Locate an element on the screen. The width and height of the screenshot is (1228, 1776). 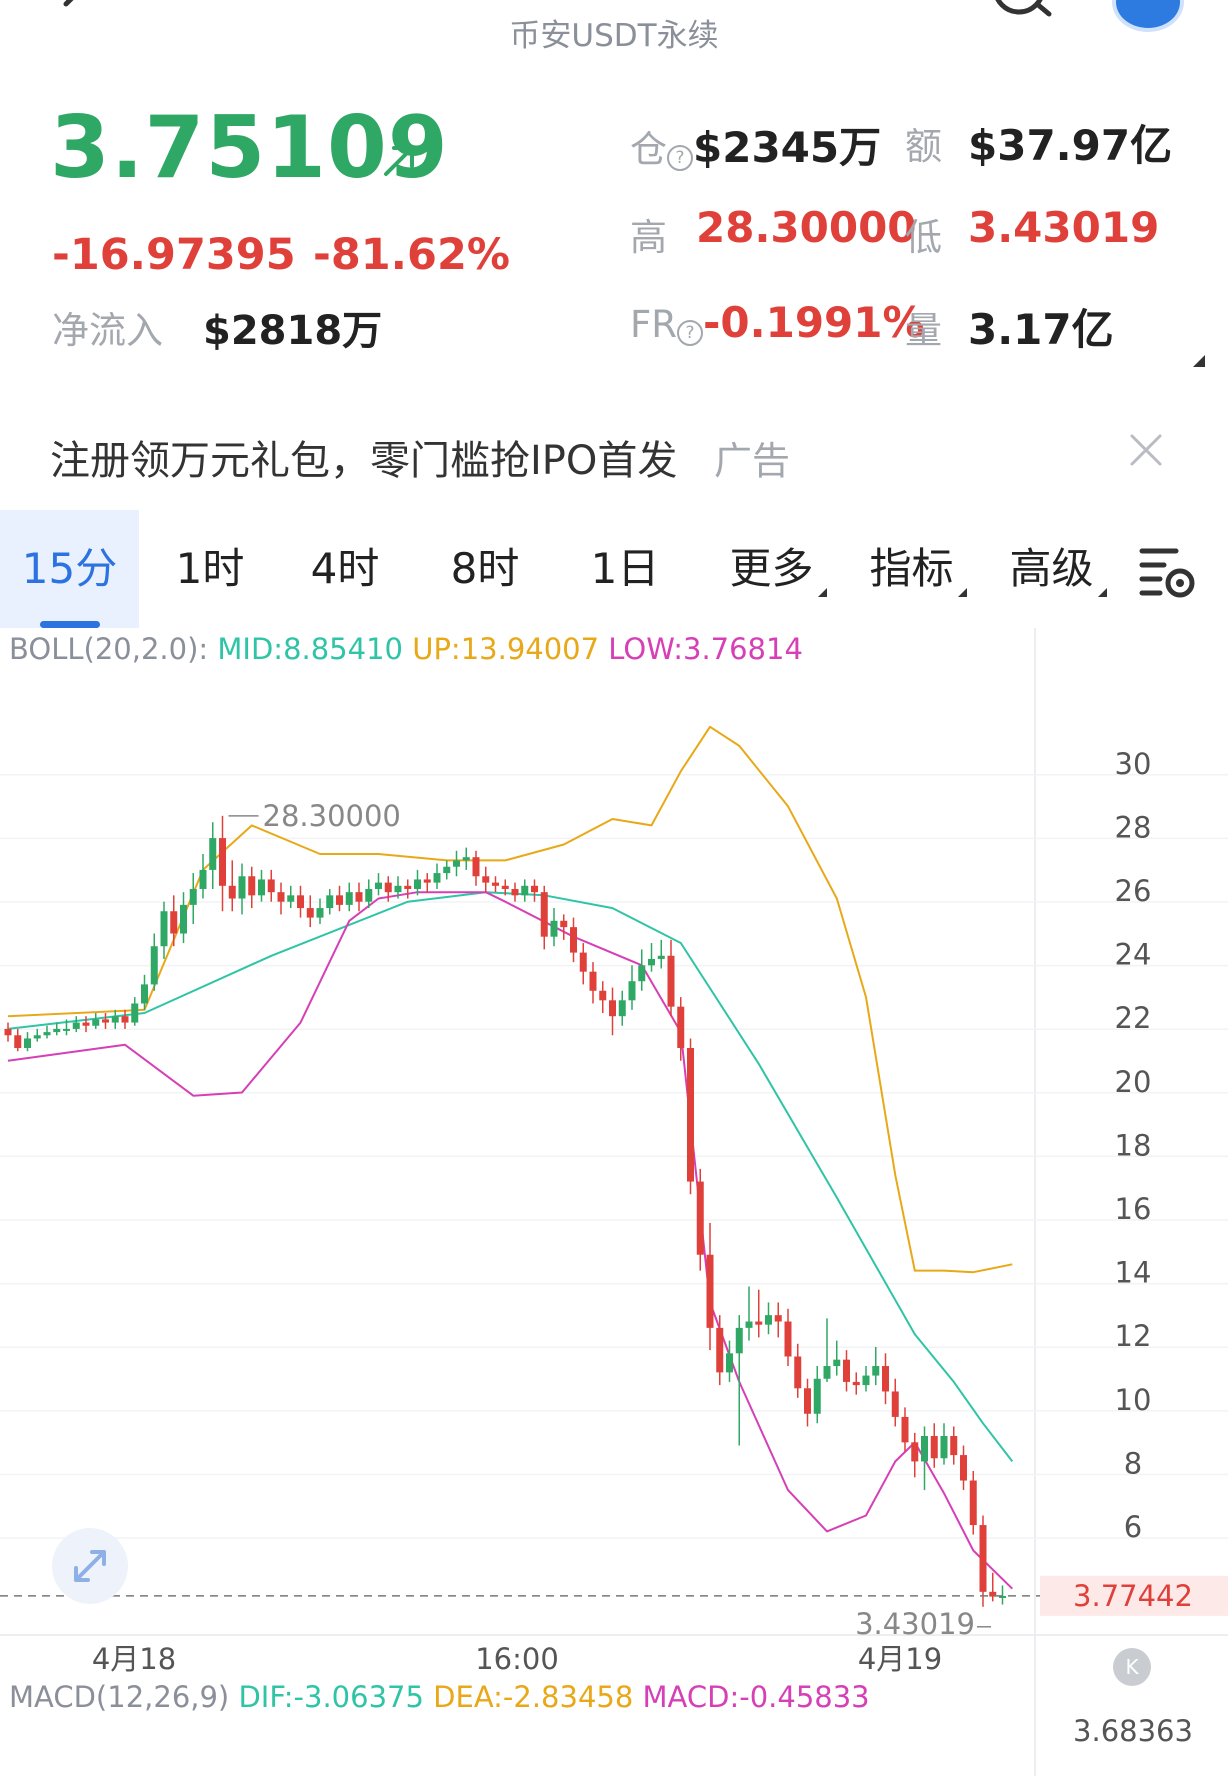
funding-rate-value: -0.1991% is located at coordinates (814, 322).